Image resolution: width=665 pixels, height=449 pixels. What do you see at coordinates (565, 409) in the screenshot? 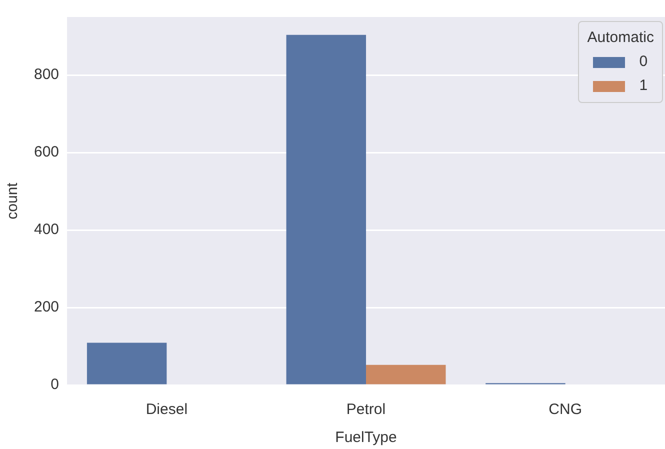
I see `x-tick-label: CNG` at bounding box center [565, 409].